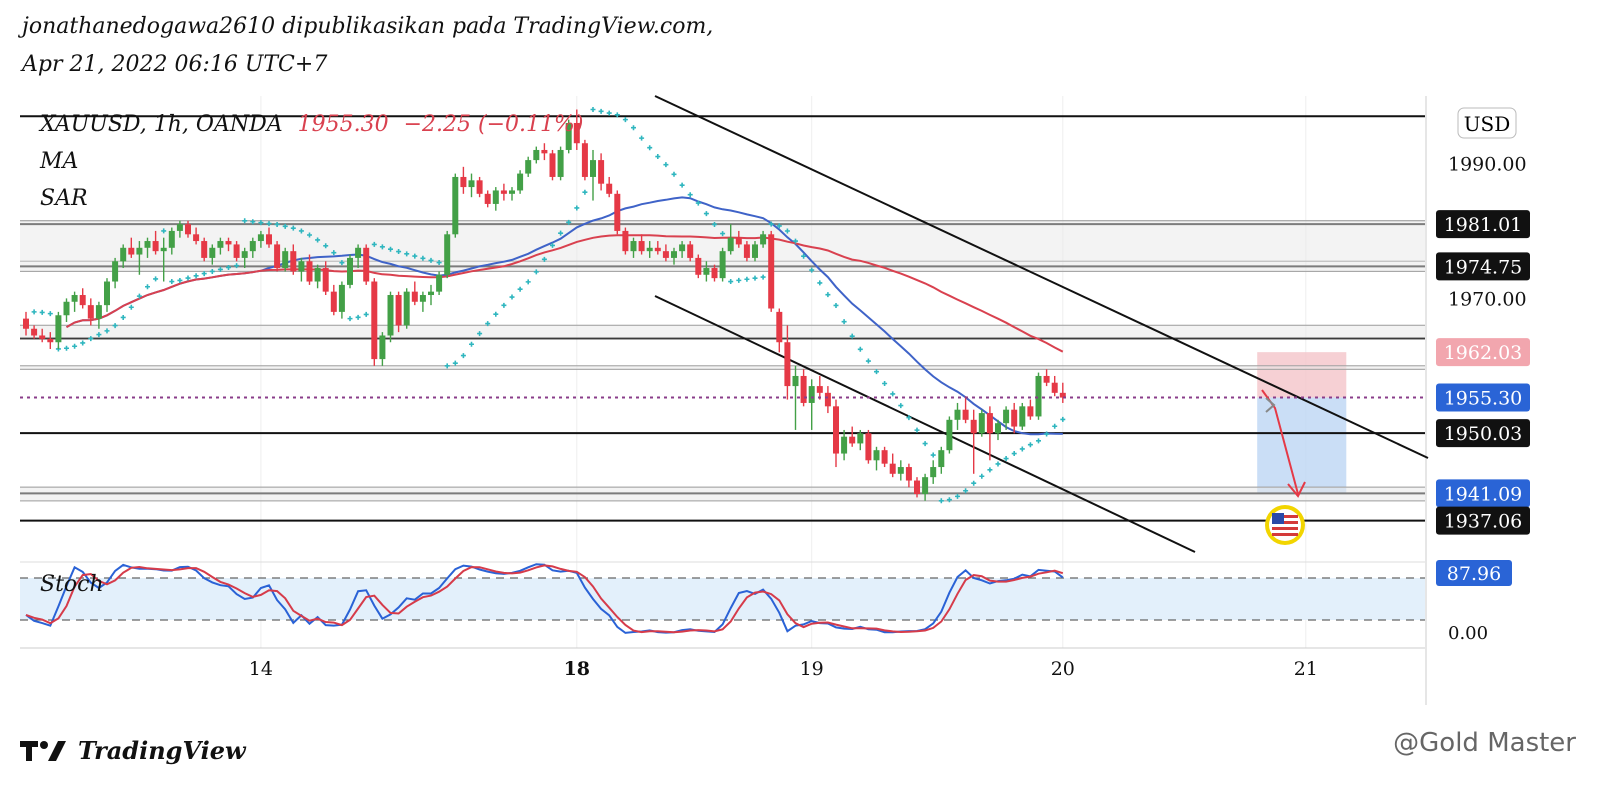 This screenshot has width=1600, height=789. What do you see at coordinates (261, 669) in the screenshot?
I see `time-tick-label: 14` at bounding box center [261, 669].